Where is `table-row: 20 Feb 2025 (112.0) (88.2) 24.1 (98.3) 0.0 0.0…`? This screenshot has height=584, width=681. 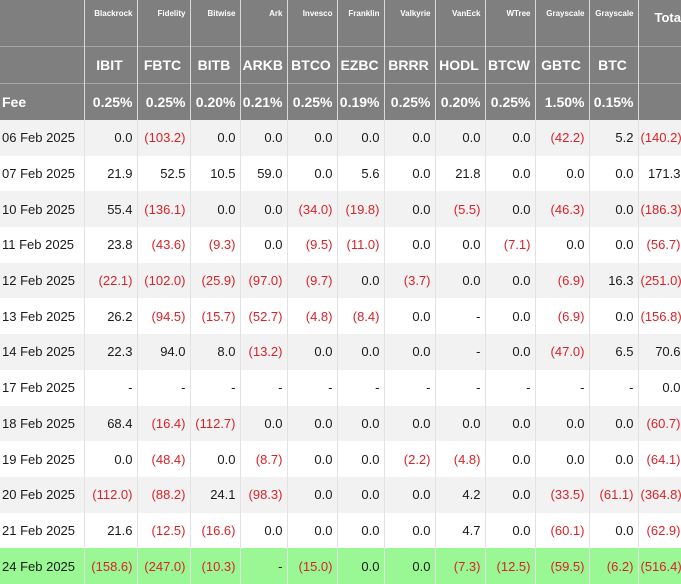 table-row: 20 Feb 2025 (112.0) (88.2) 24.1 (98.3) 0.0 0.0… is located at coordinates (340, 494).